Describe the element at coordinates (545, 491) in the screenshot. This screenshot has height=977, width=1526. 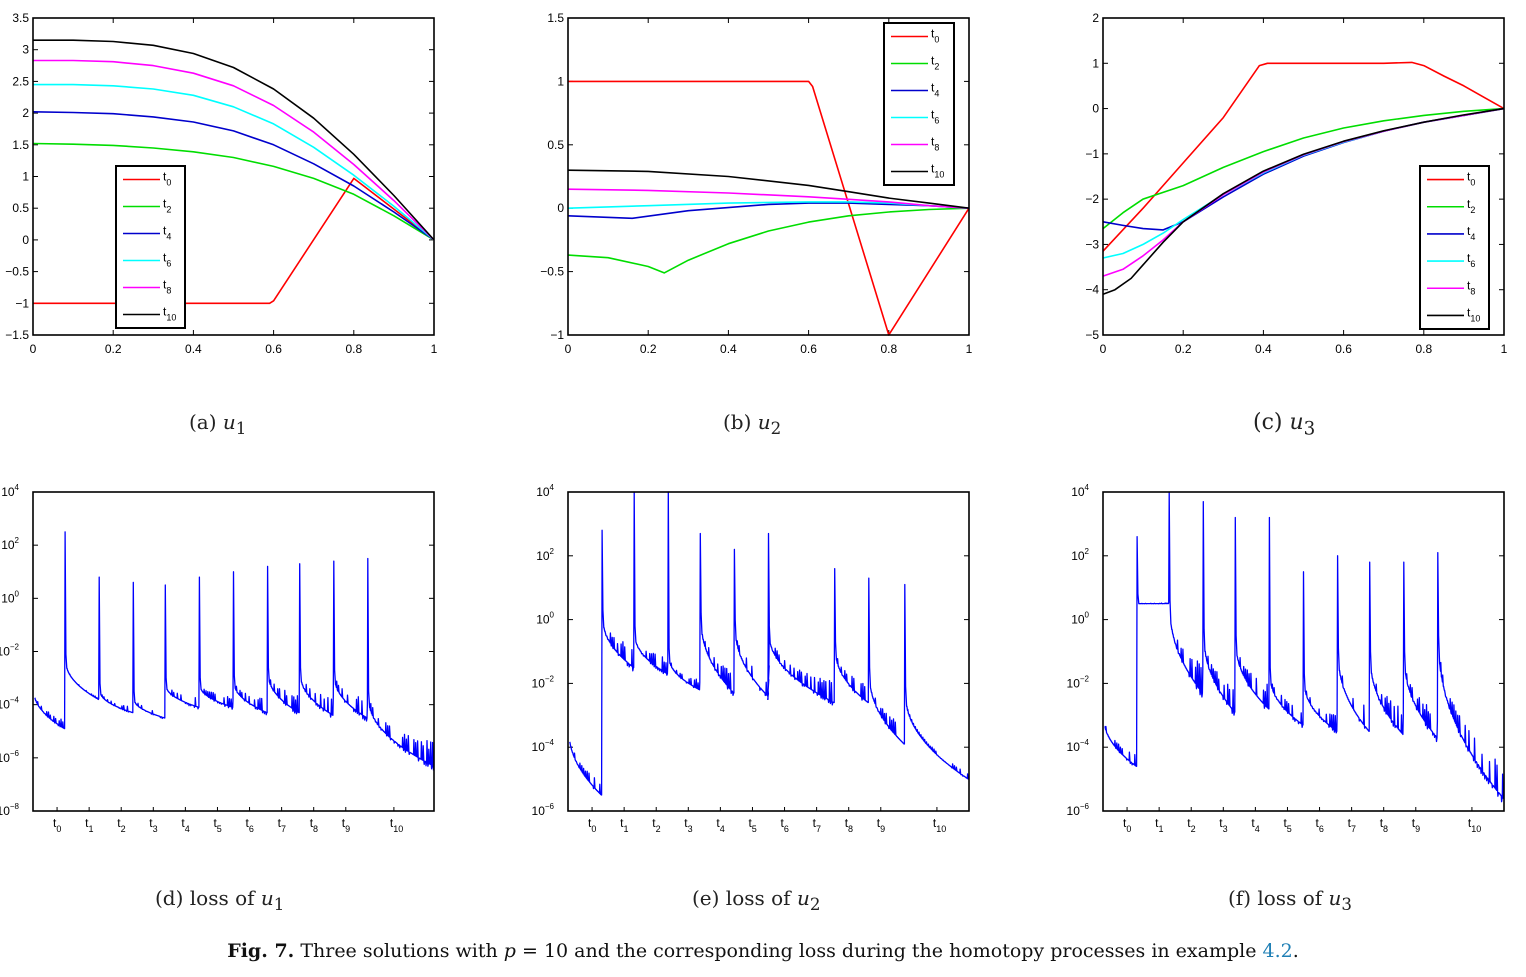
I see `y-tick-label: 10⁴` at that location.